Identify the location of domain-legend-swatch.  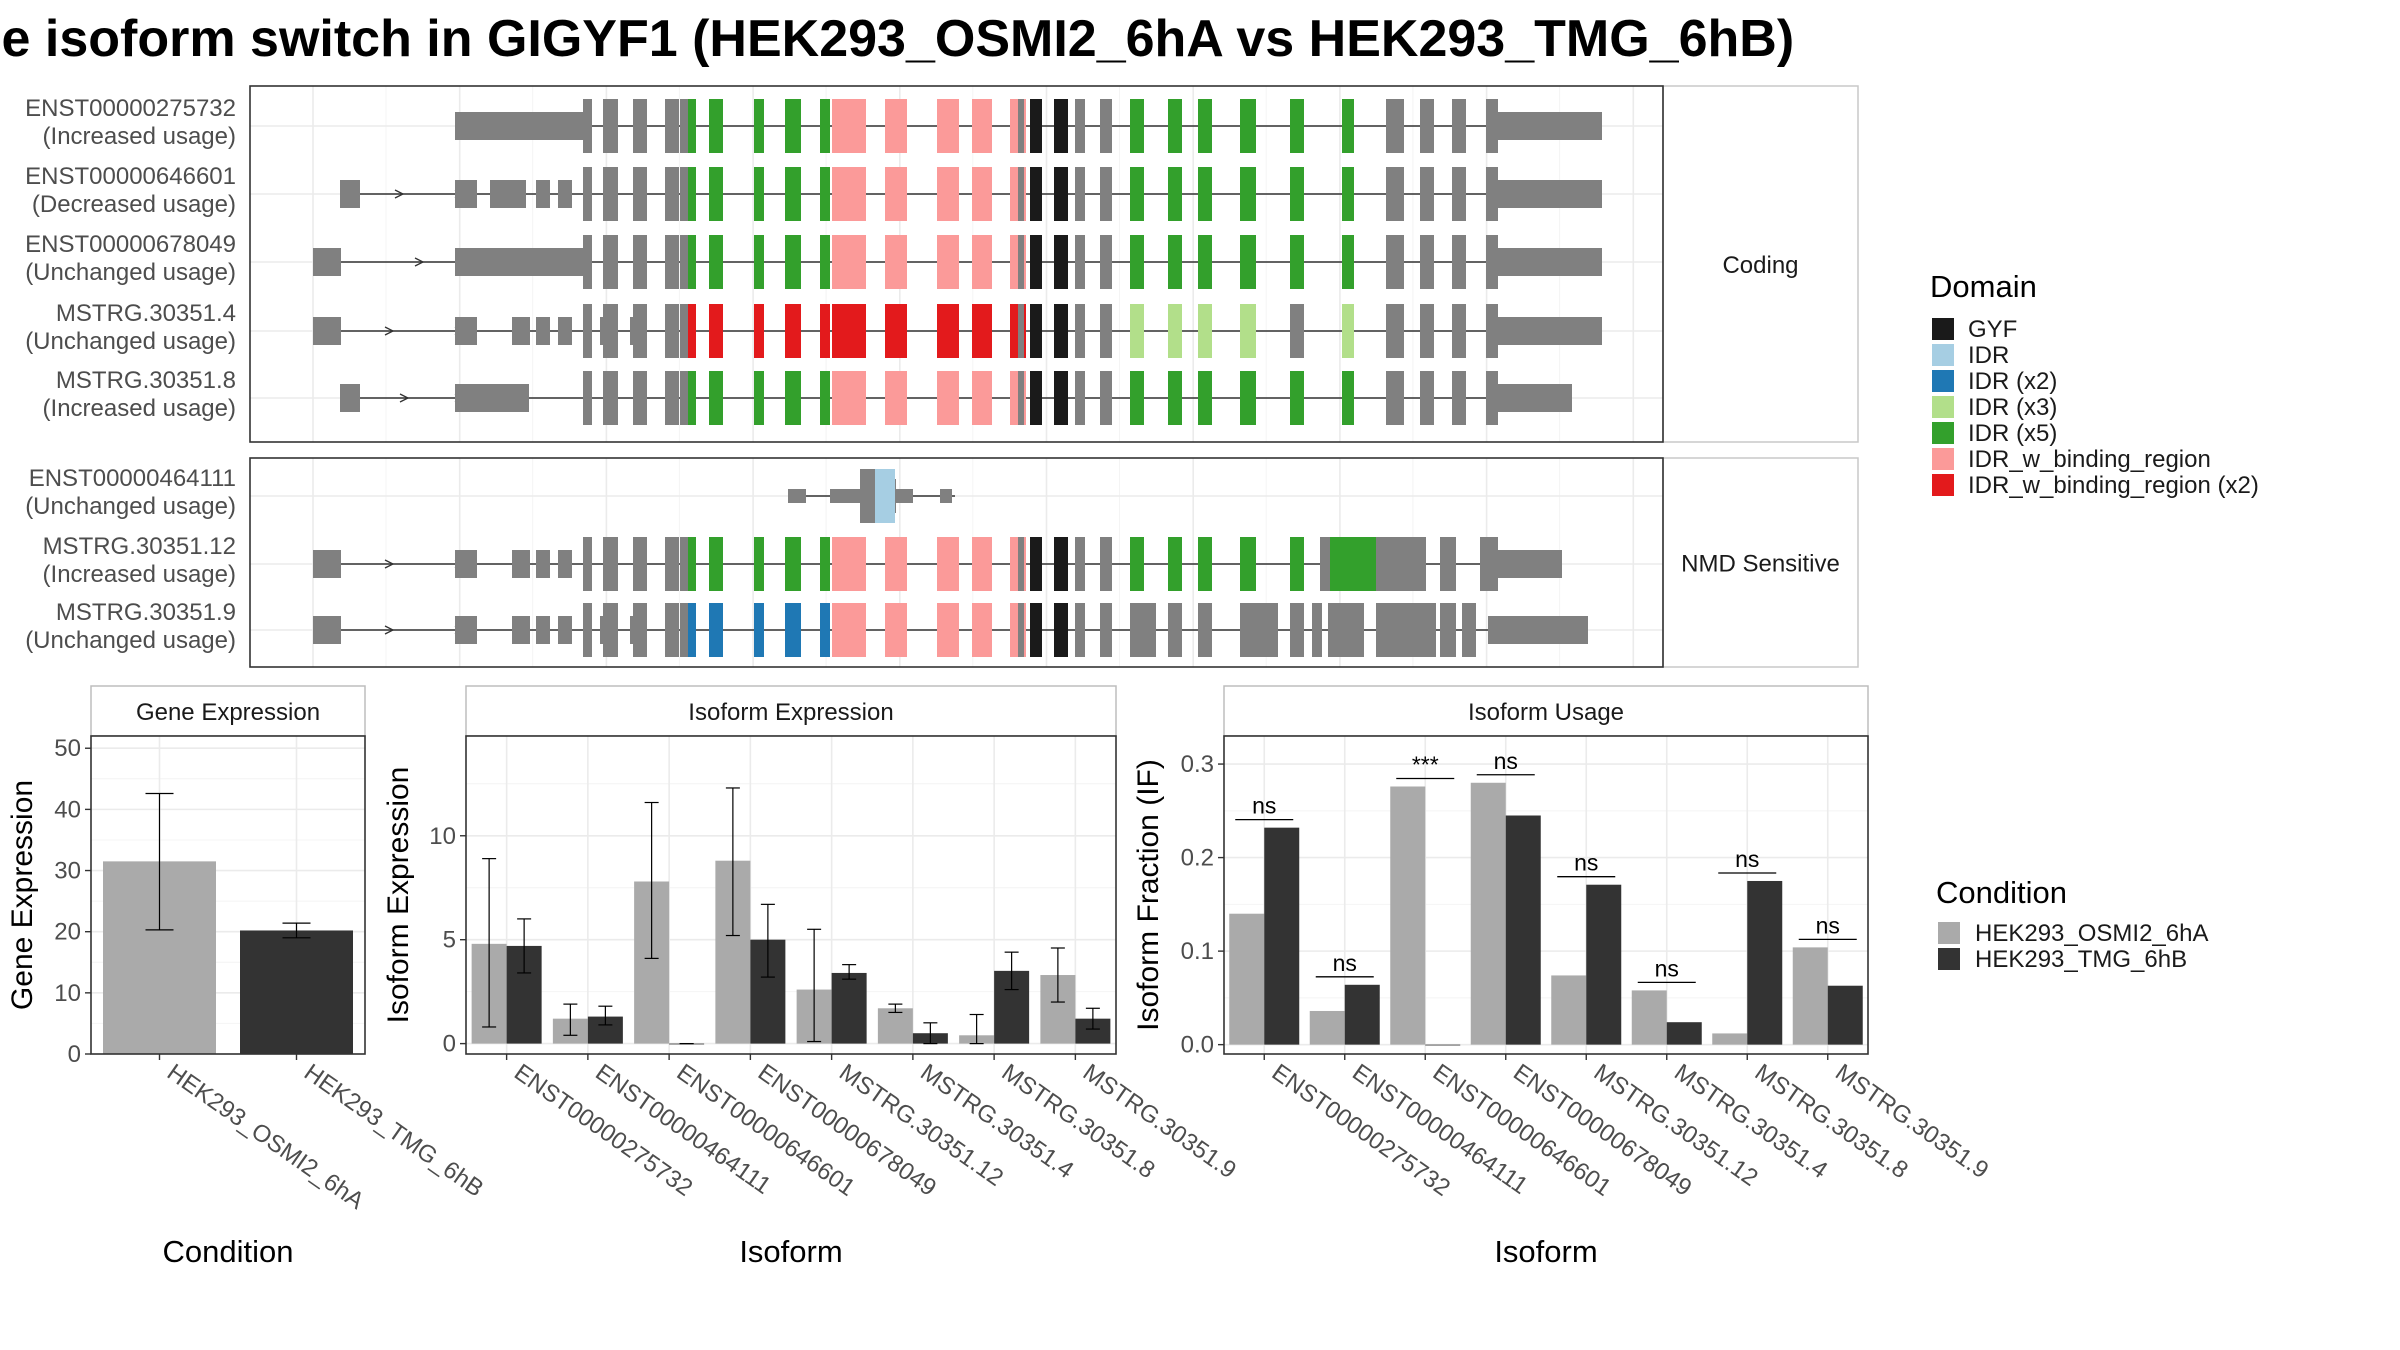
(1943, 381).